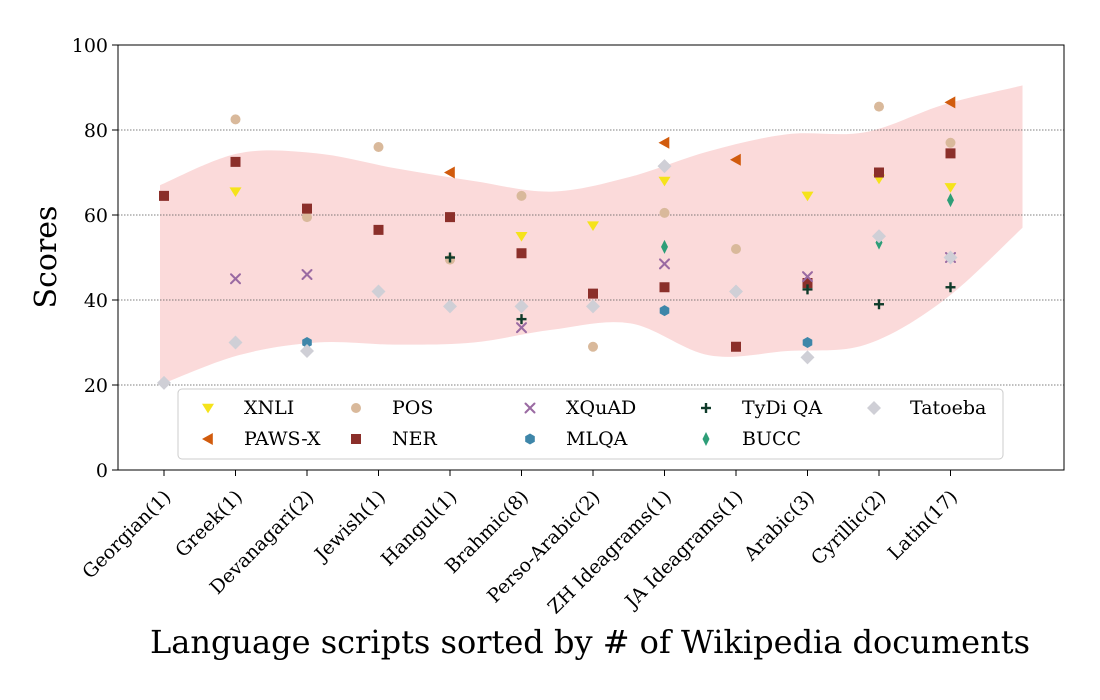 The width and height of the screenshot is (1100, 700). I want to click on legend-label-xnli: XNLI, so click(269, 408).